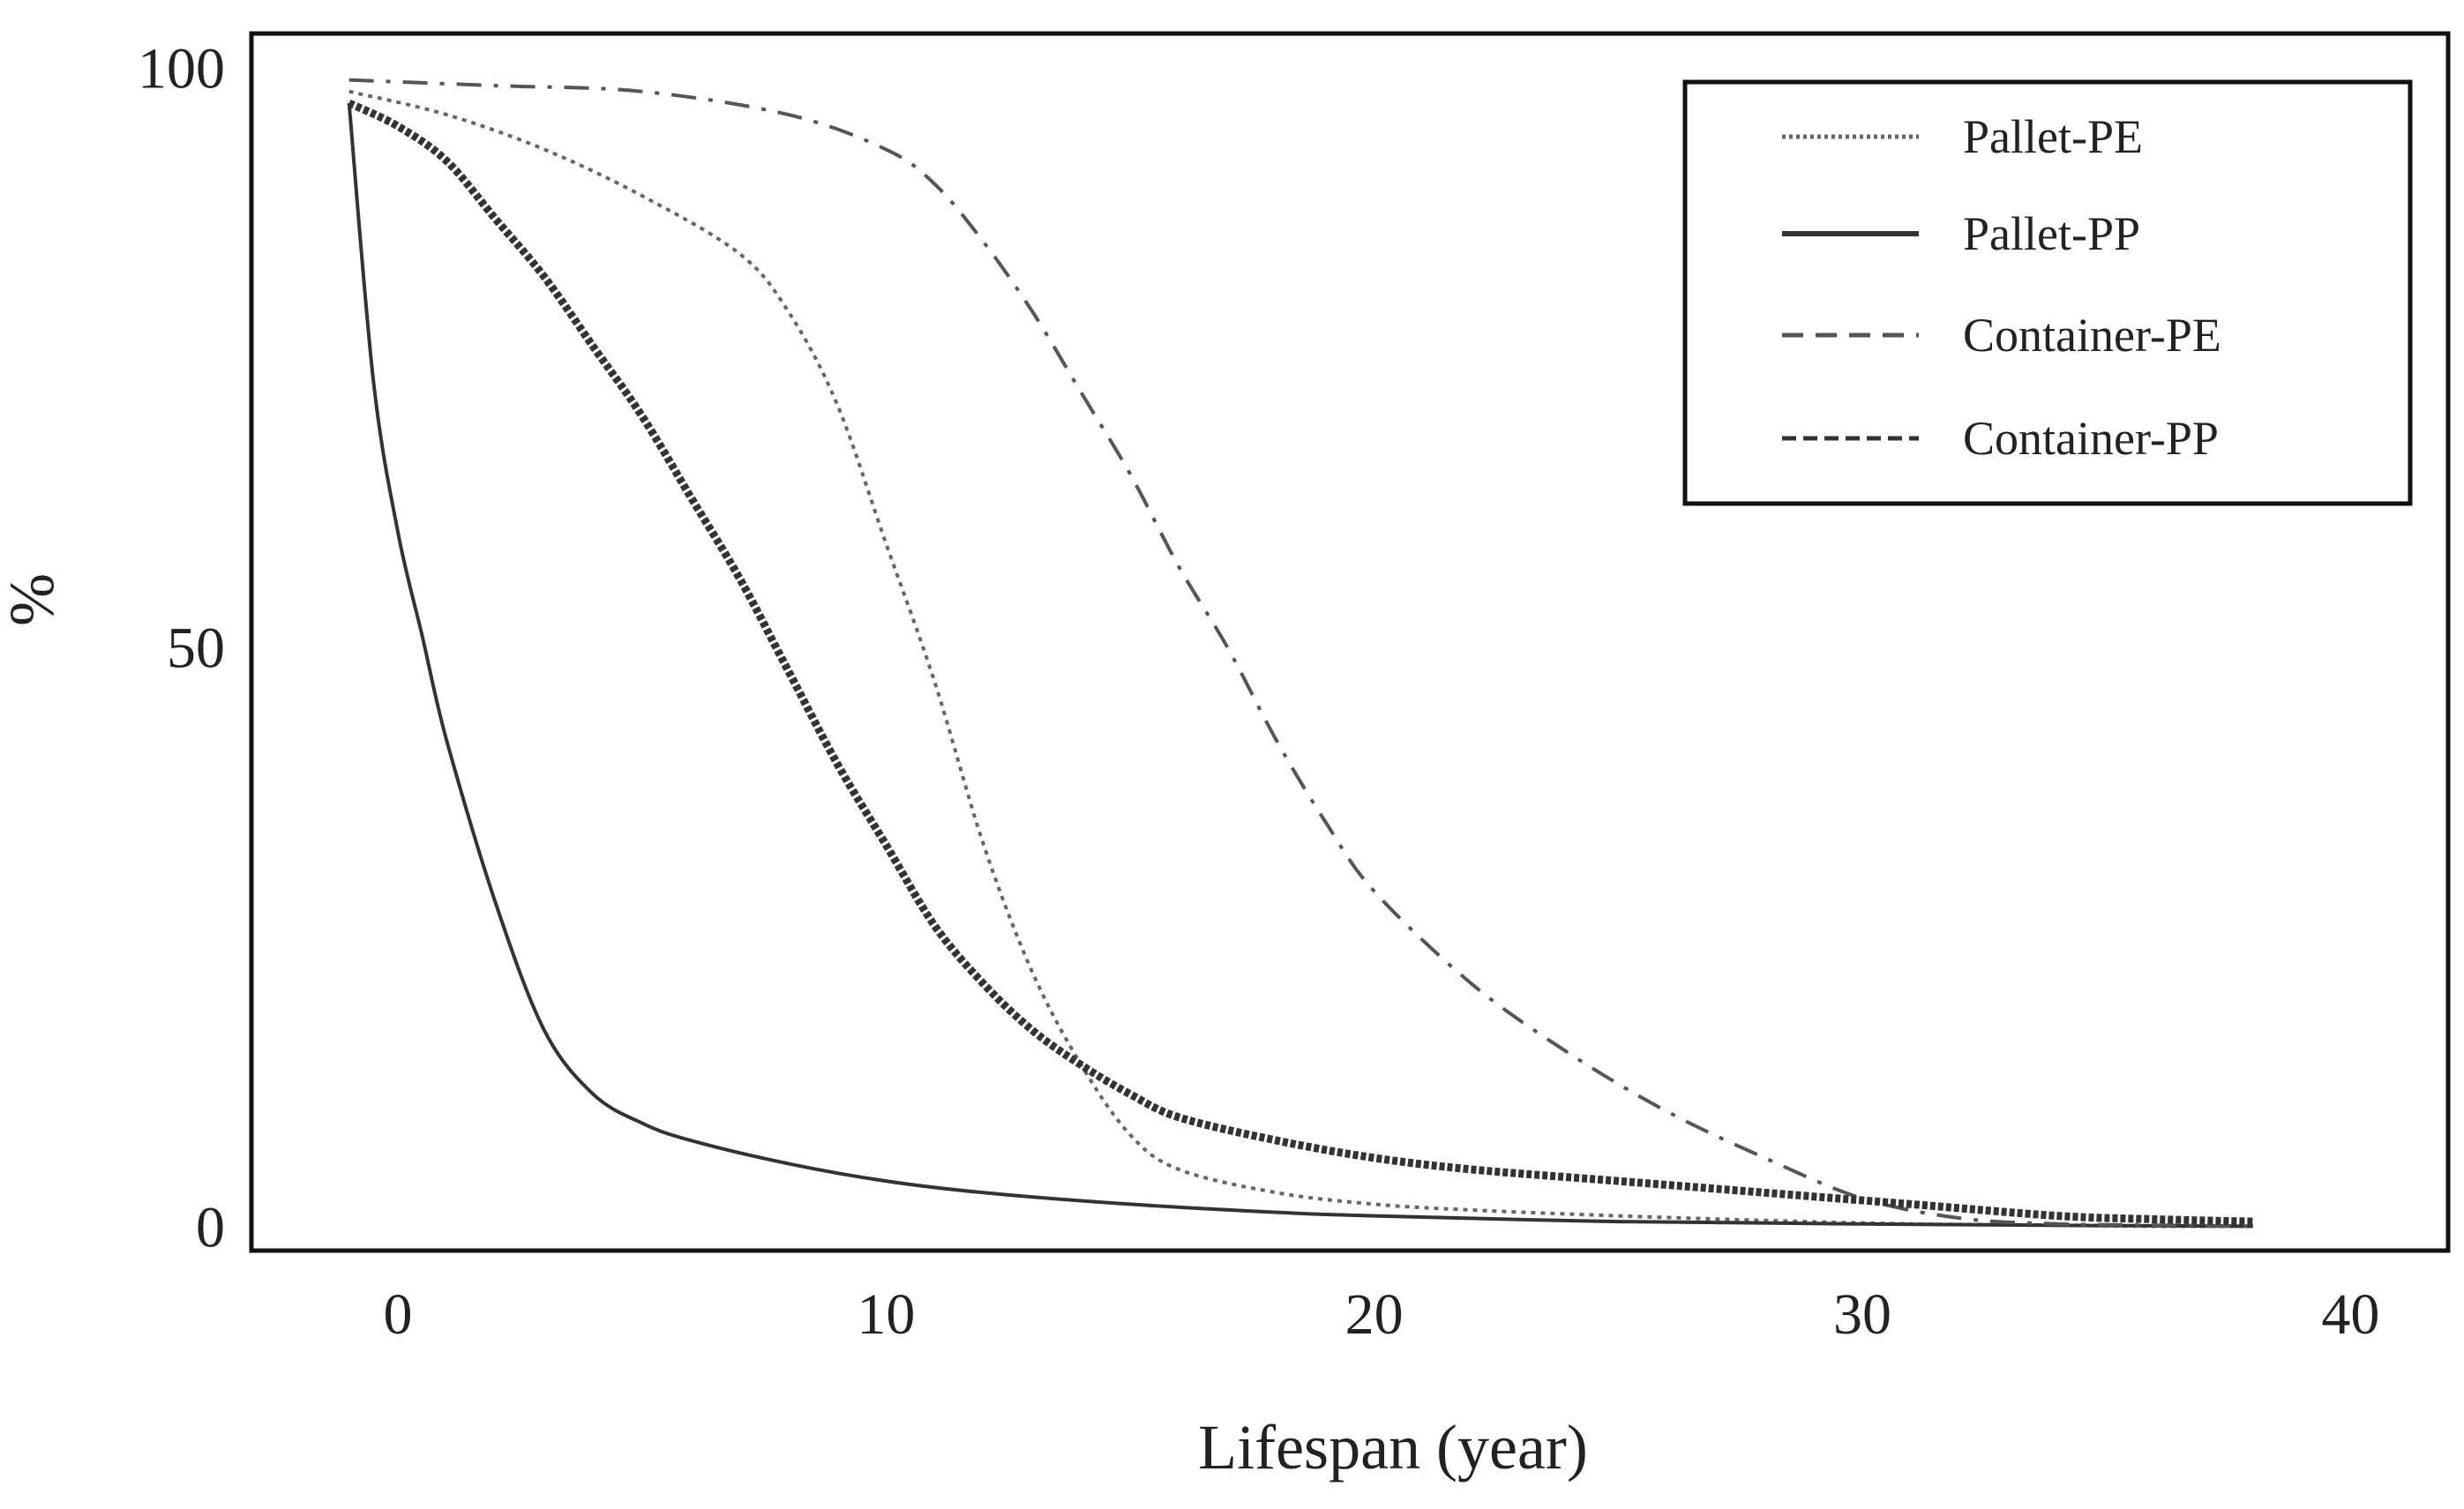 The height and width of the screenshot is (1509, 2464). What do you see at coordinates (2091, 438) in the screenshot?
I see `legend-label-container-pp: Container-PP` at bounding box center [2091, 438].